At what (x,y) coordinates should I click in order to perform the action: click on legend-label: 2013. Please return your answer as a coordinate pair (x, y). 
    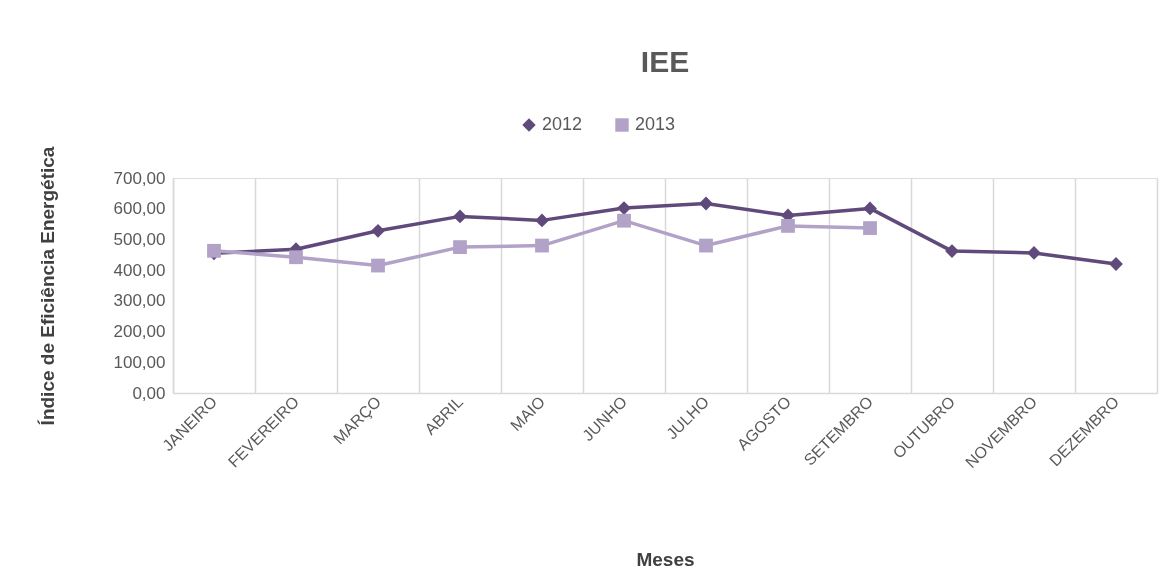
    Looking at the image, I should click on (655, 124).